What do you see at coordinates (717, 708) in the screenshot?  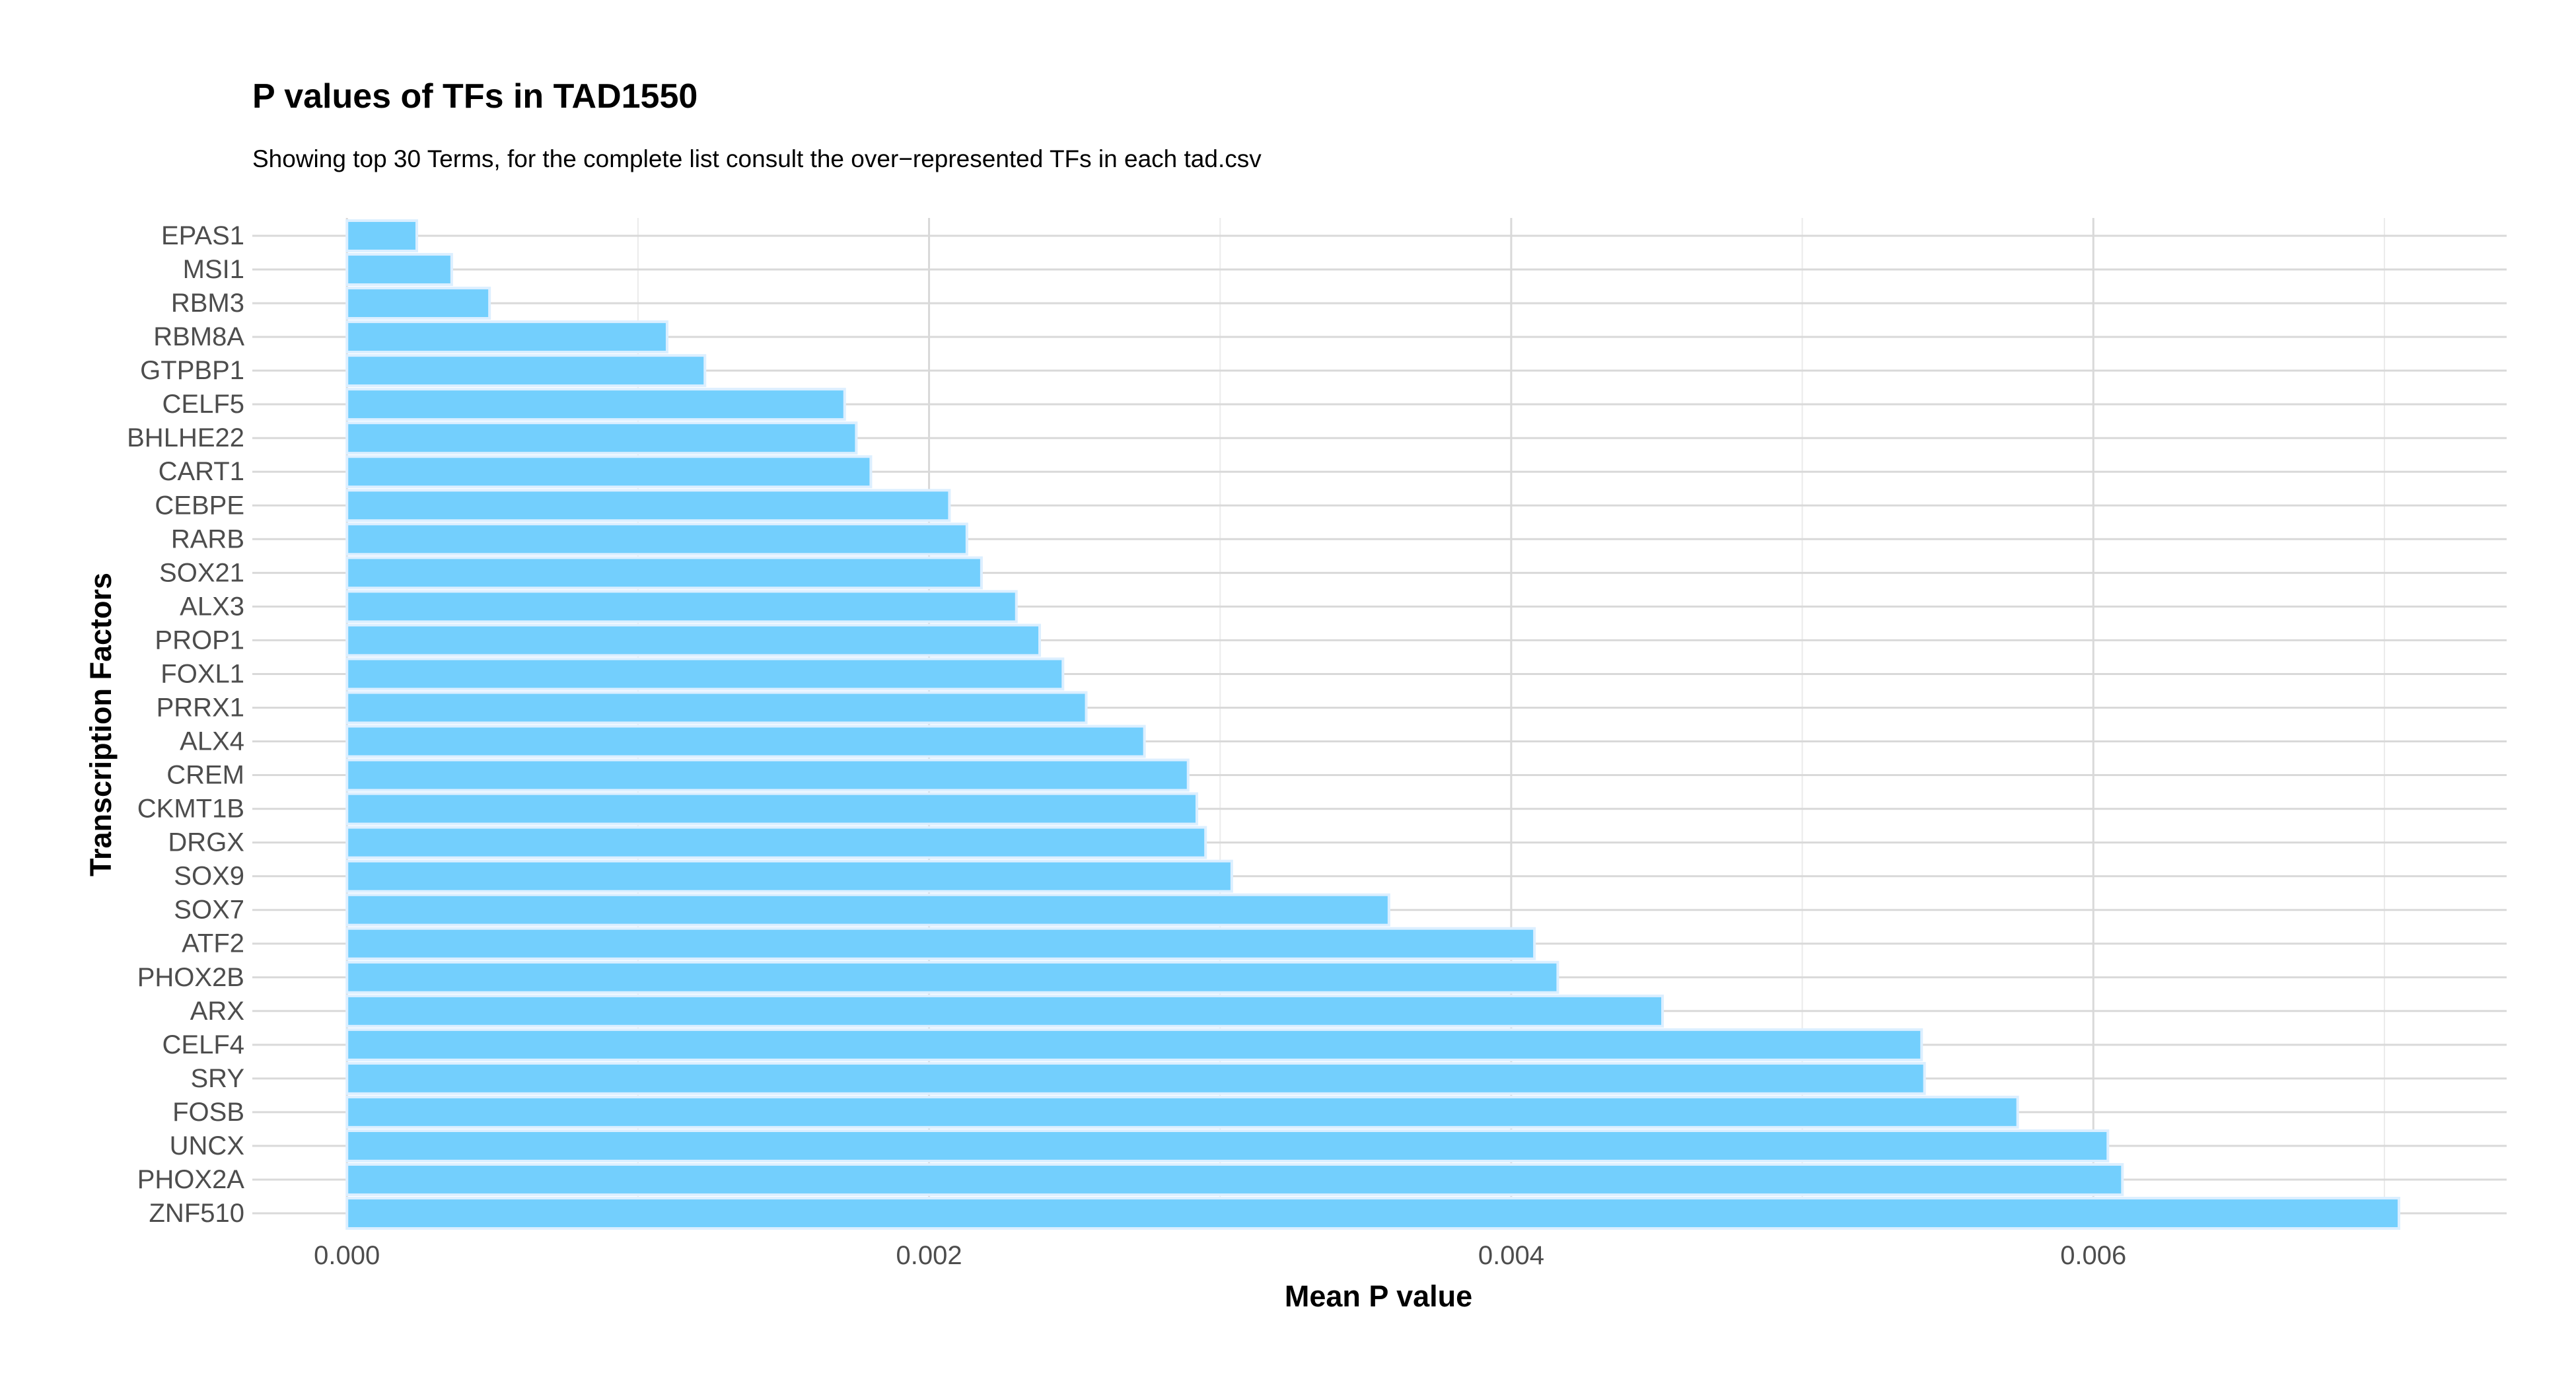 I see `bar-prrx1` at bounding box center [717, 708].